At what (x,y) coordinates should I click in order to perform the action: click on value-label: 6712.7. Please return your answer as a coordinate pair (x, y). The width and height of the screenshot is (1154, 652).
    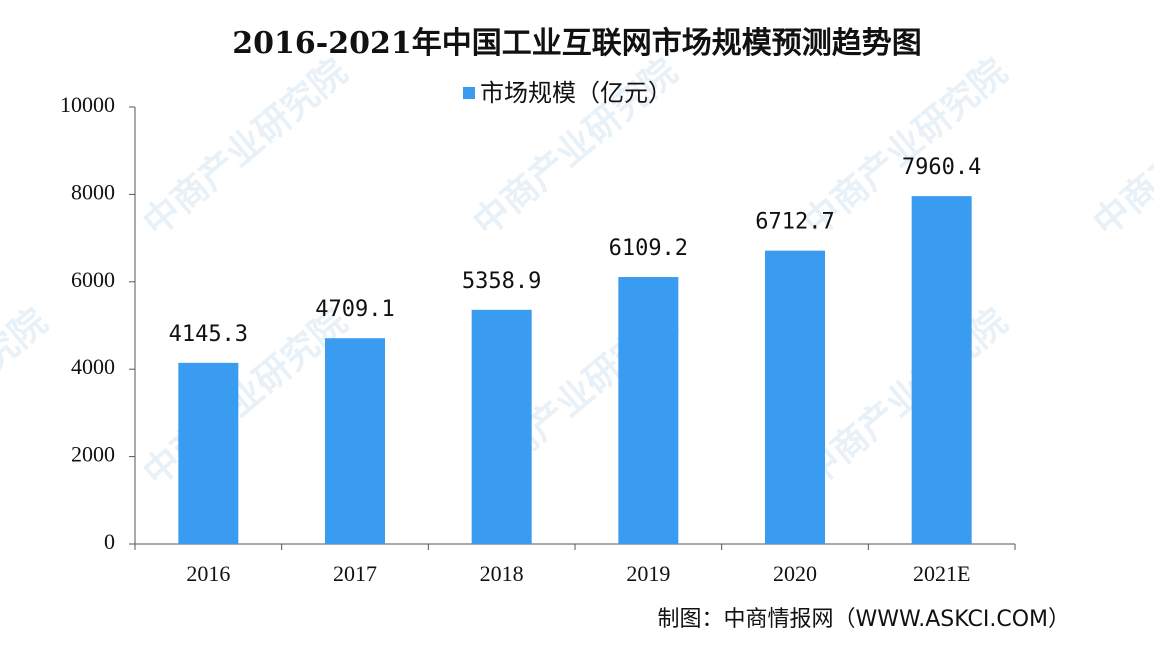
    Looking at the image, I should click on (794, 222).